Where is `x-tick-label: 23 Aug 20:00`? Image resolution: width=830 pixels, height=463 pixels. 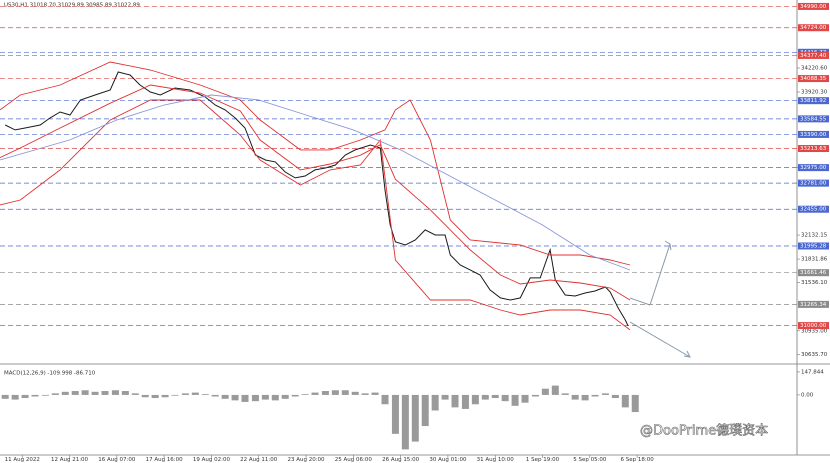
x-tick-label: 23 Aug 20:00 is located at coordinates (306, 460).